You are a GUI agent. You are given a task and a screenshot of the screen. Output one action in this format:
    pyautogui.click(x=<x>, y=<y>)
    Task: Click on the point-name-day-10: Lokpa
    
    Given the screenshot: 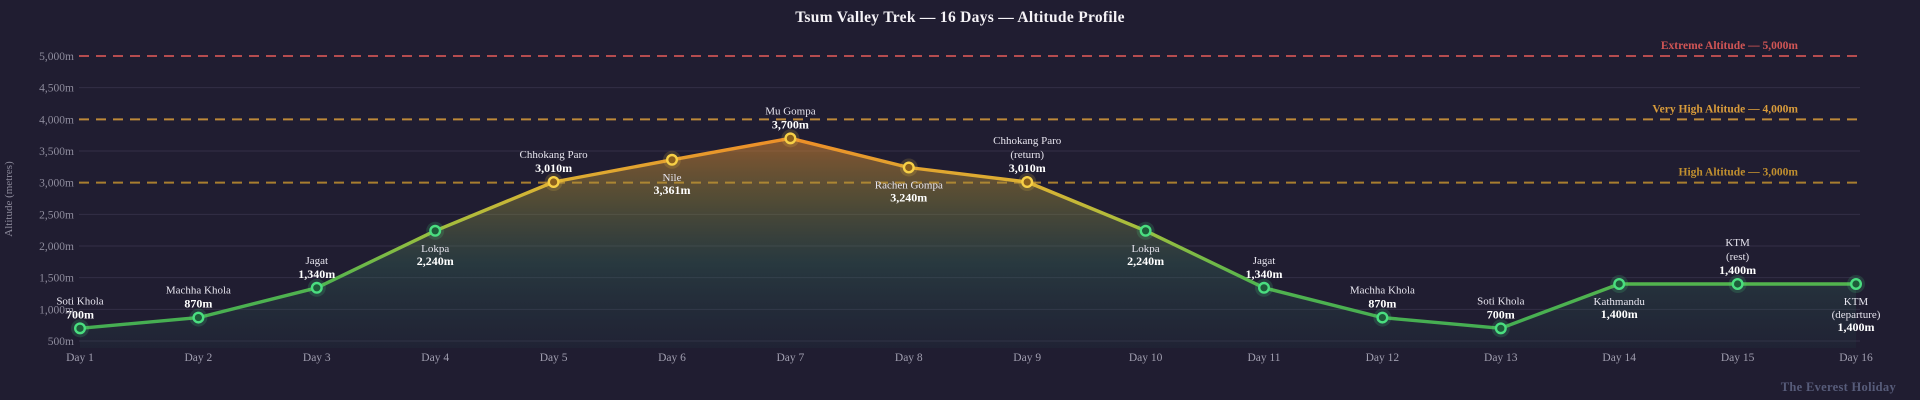 What is the action you would take?
    pyautogui.click(x=1146, y=249)
    